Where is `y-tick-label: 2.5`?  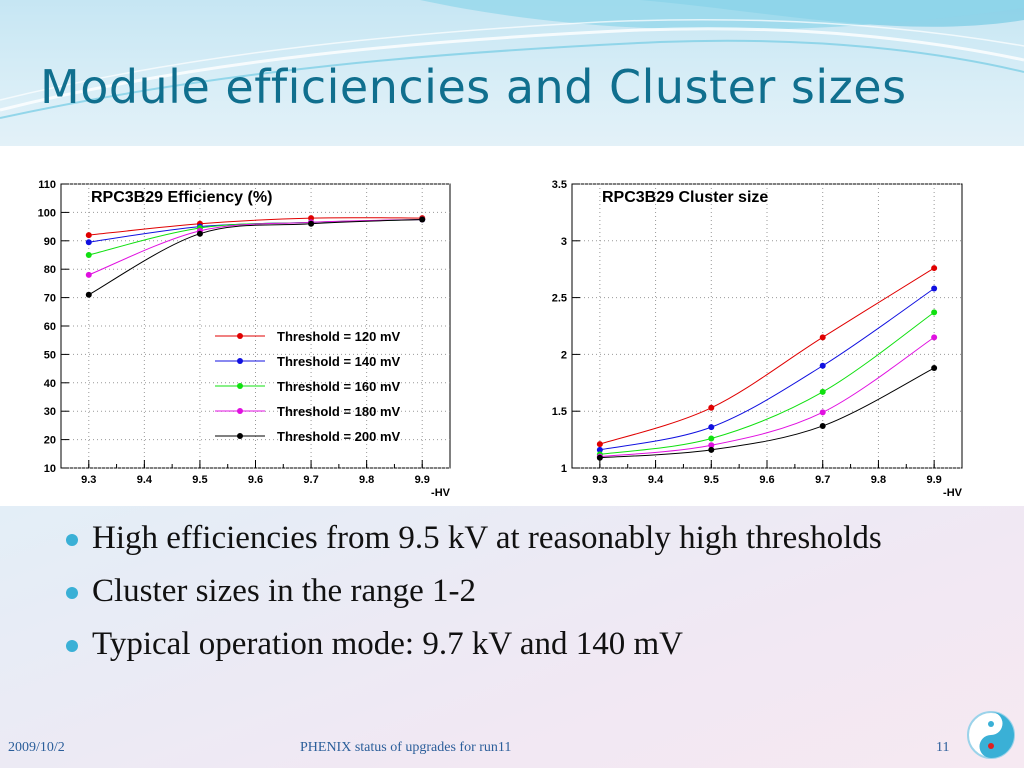 y-tick-label: 2.5 is located at coordinates (559, 299).